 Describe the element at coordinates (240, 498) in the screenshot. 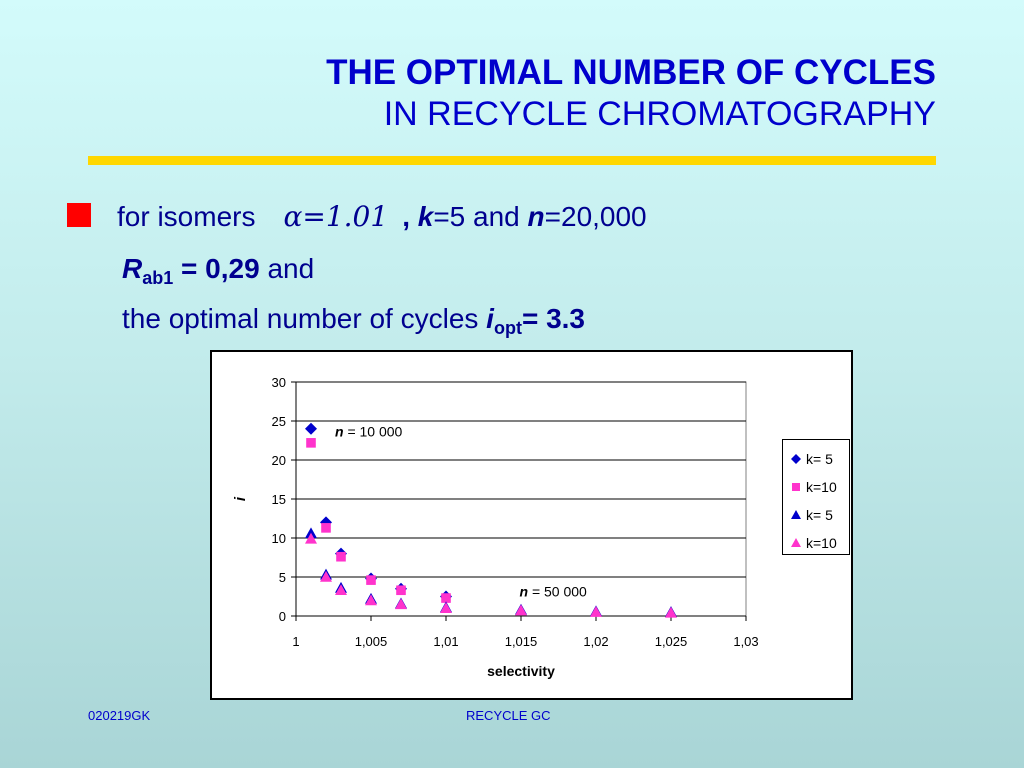

I see `y-axis-label: i` at that location.